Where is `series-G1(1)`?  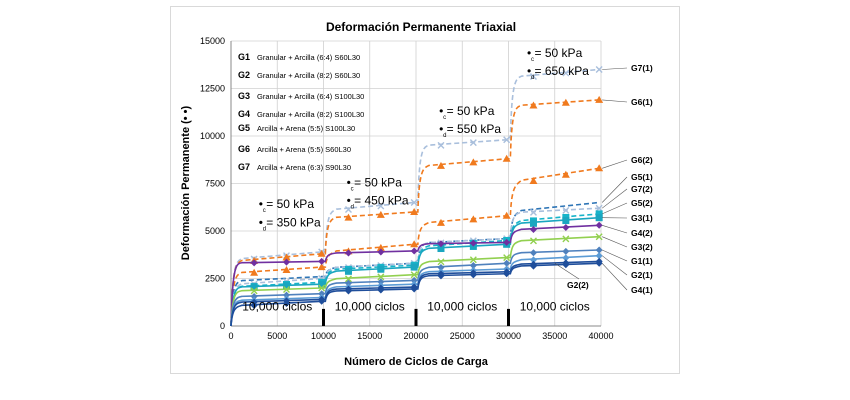 series-G1(1) is located at coordinates (416, 286).